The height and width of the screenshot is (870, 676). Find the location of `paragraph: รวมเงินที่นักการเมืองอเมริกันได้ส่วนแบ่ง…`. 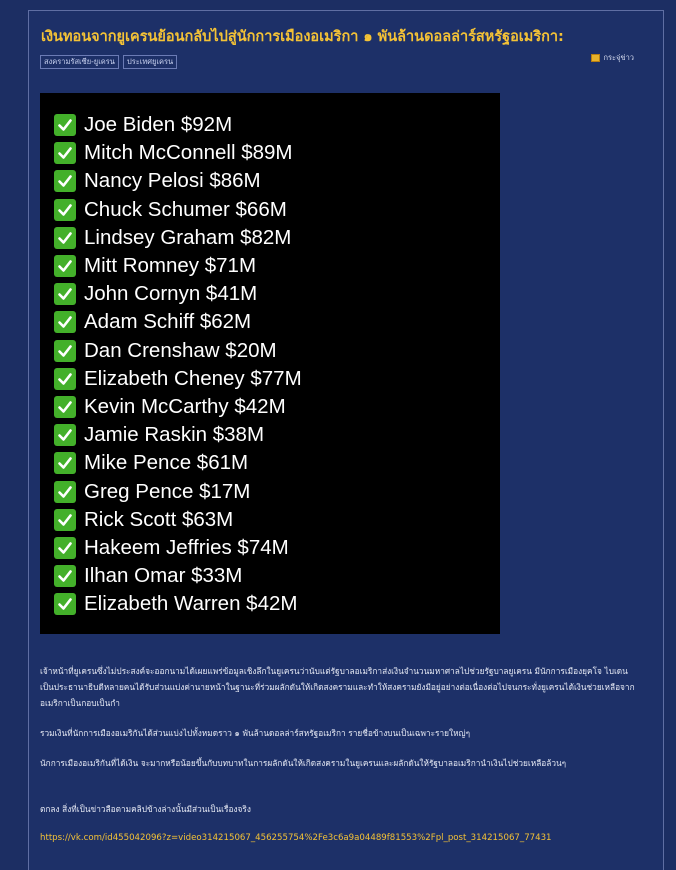

paragraph: รวมเงินที่นักการเมืองอเมริกันได้ส่วนแบ่ง… is located at coordinates (255, 733).